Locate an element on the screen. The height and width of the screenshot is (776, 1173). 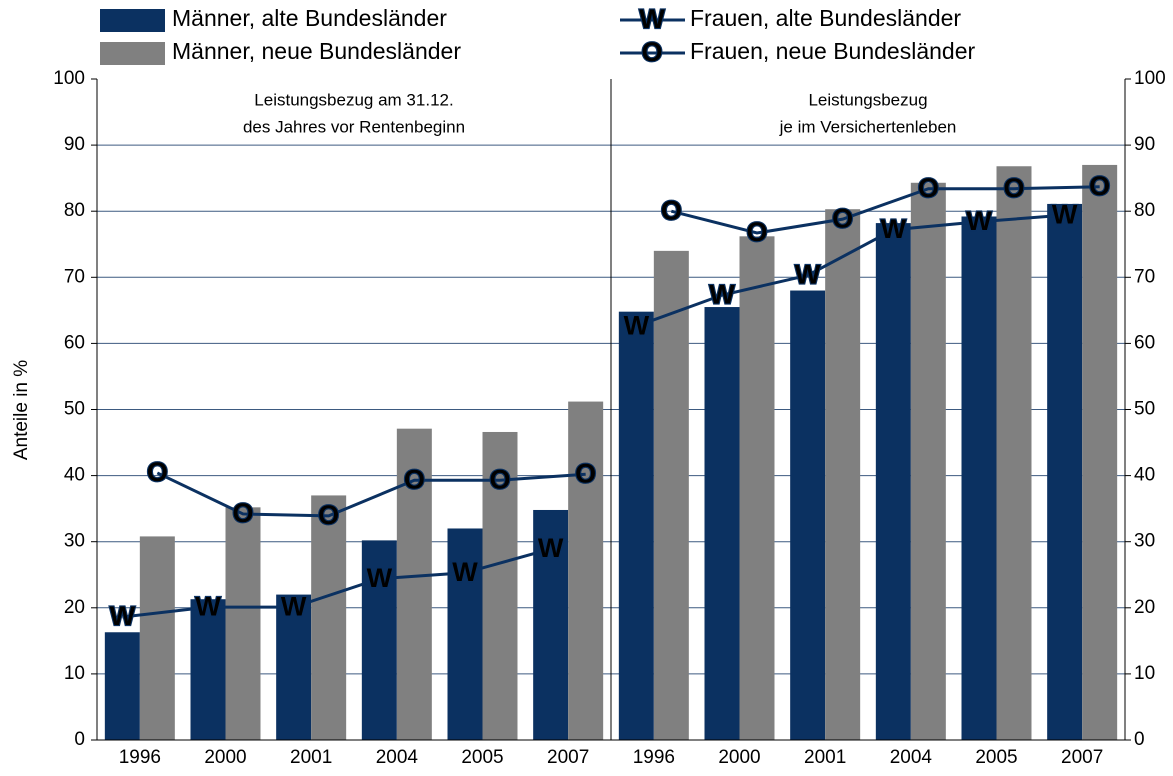
legend-marker: W is located at coordinates (652, 19).